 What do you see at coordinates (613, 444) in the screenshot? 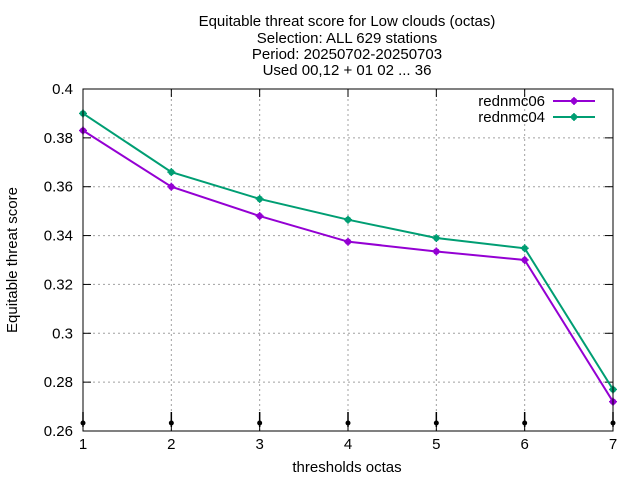
I see `x-tick-label: 7` at bounding box center [613, 444].